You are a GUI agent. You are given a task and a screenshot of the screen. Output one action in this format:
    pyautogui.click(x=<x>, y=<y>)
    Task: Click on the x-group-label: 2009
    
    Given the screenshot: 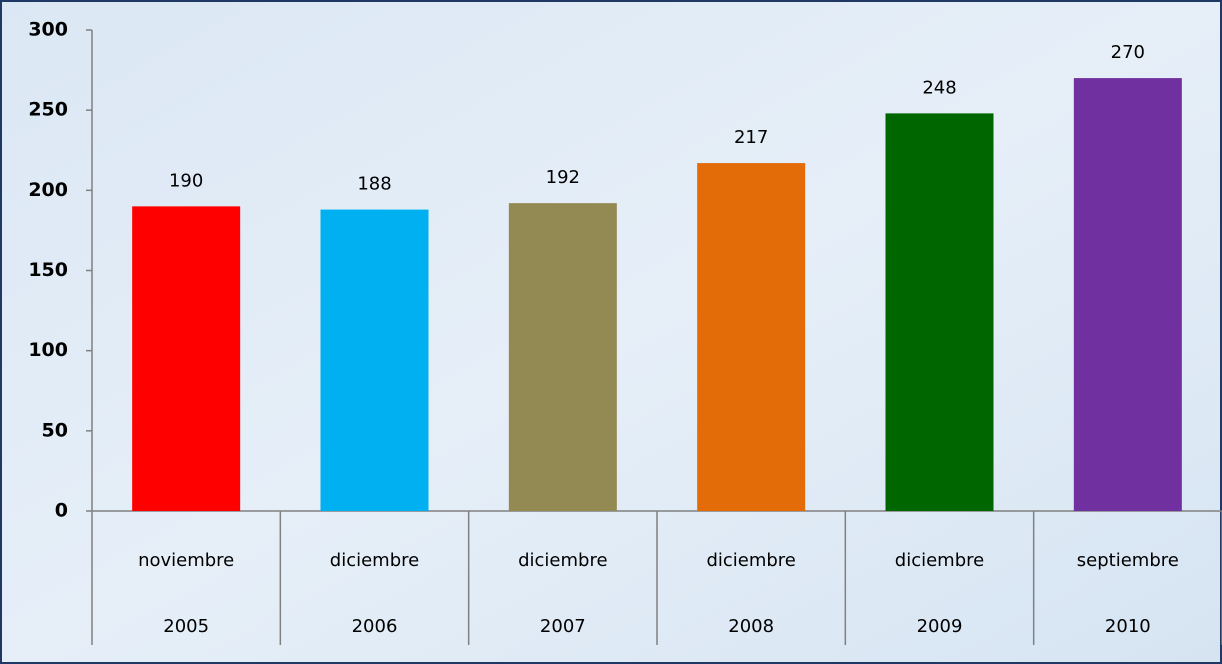 What is the action you would take?
    pyautogui.click(x=940, y=626)
    